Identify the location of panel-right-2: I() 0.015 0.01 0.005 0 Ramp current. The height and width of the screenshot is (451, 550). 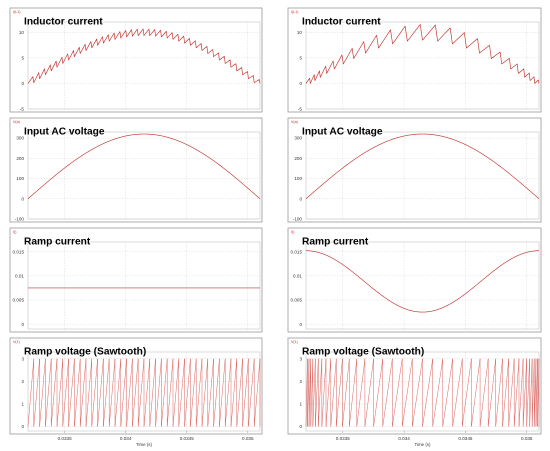
(414, 280).